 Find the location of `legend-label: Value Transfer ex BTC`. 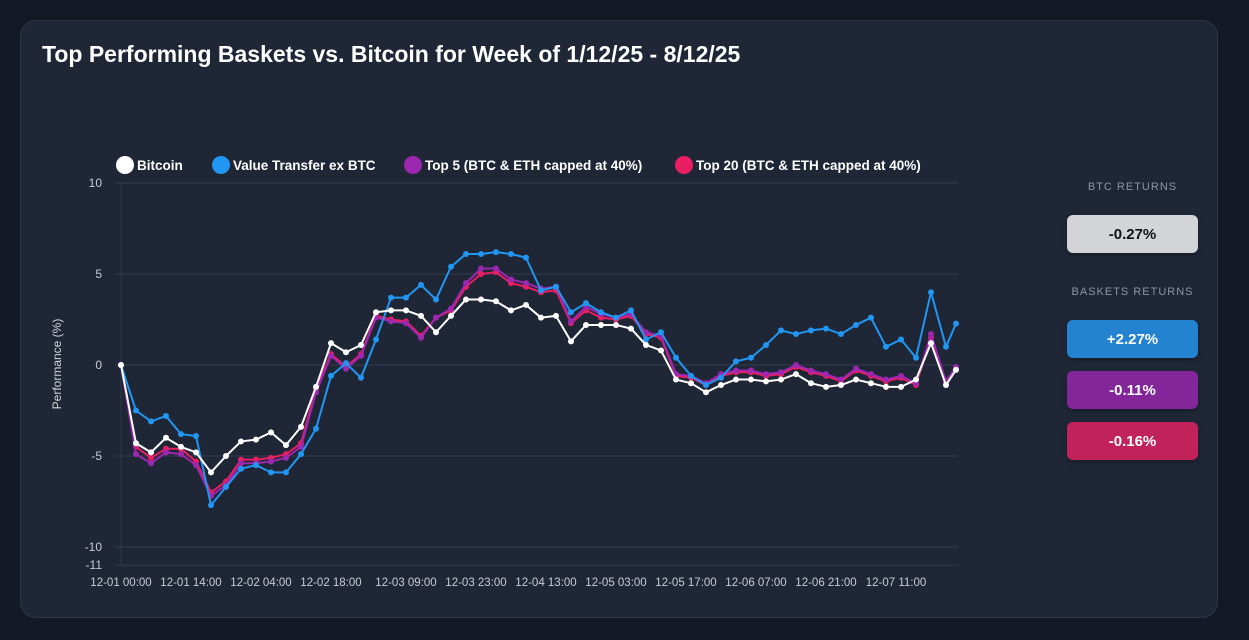

legend-label: Value Transfer ex BTC is located at coordinates (304, 165).